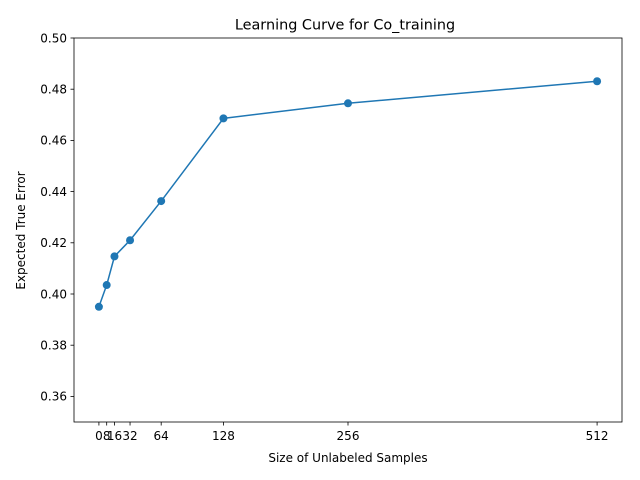  What do you see at coordinates (53, 294) in the screenshot?
I see `y-tick-label: 0.40` at bounding box center [53, 294].